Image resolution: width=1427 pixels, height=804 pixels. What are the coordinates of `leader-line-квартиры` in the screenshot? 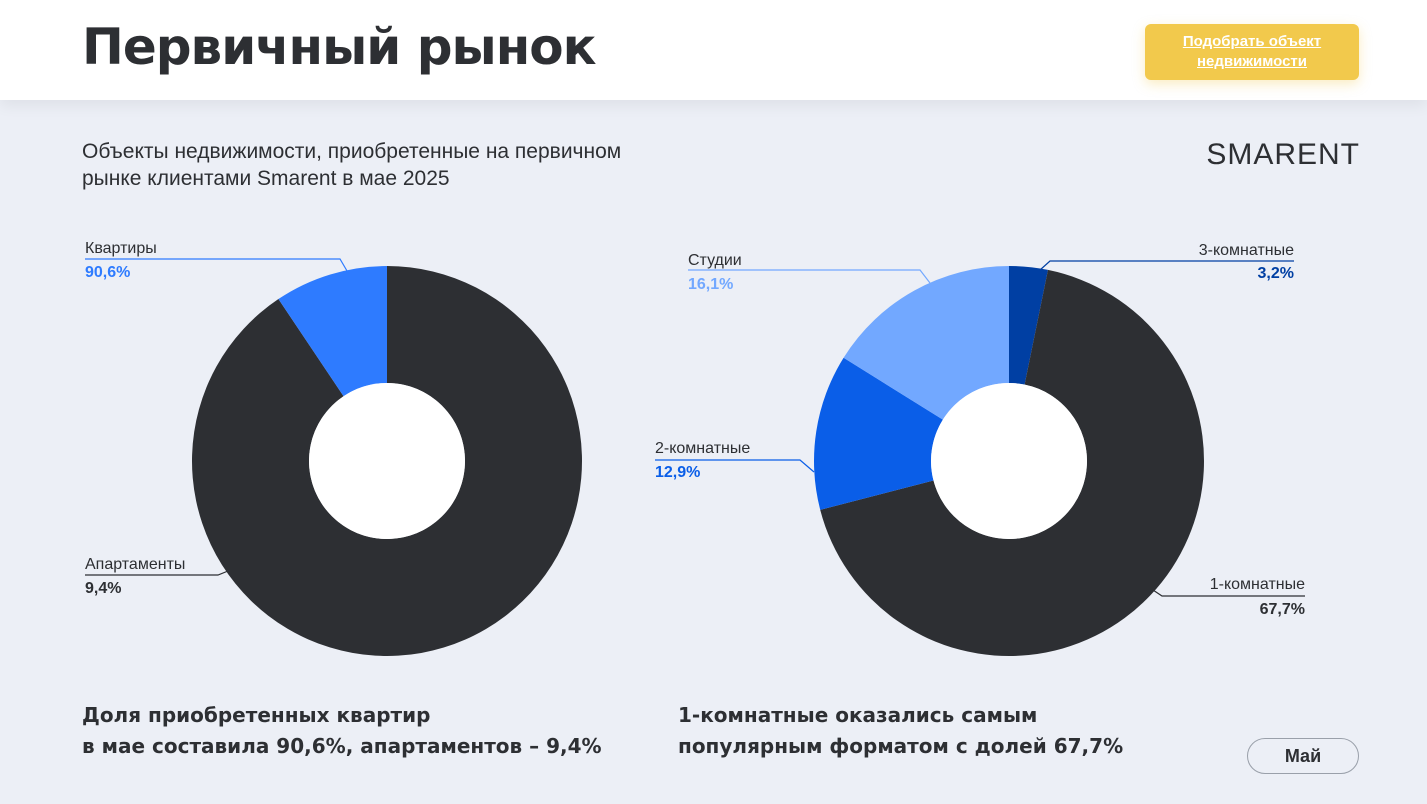 It's located at (218, 267).